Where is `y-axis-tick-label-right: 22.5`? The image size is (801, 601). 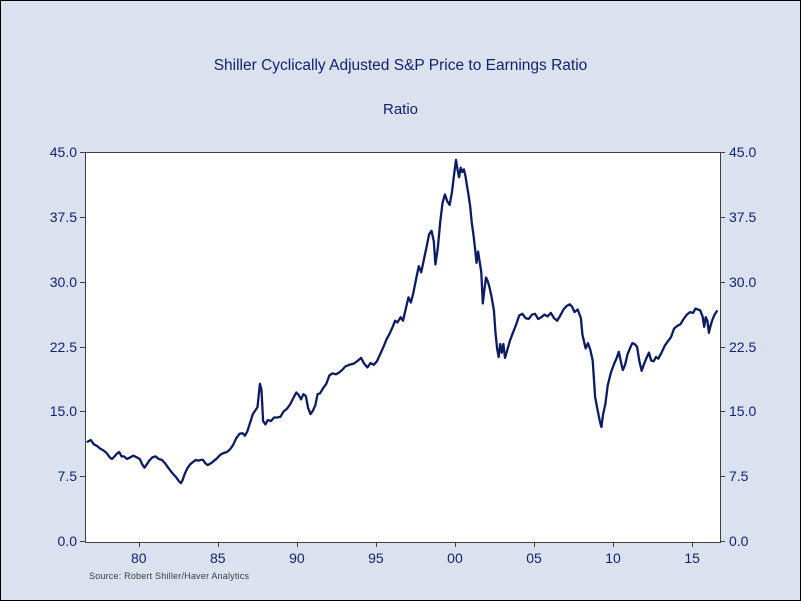
y-axis-tick-label-right: 22.5 is located at coordinates (743, 346).